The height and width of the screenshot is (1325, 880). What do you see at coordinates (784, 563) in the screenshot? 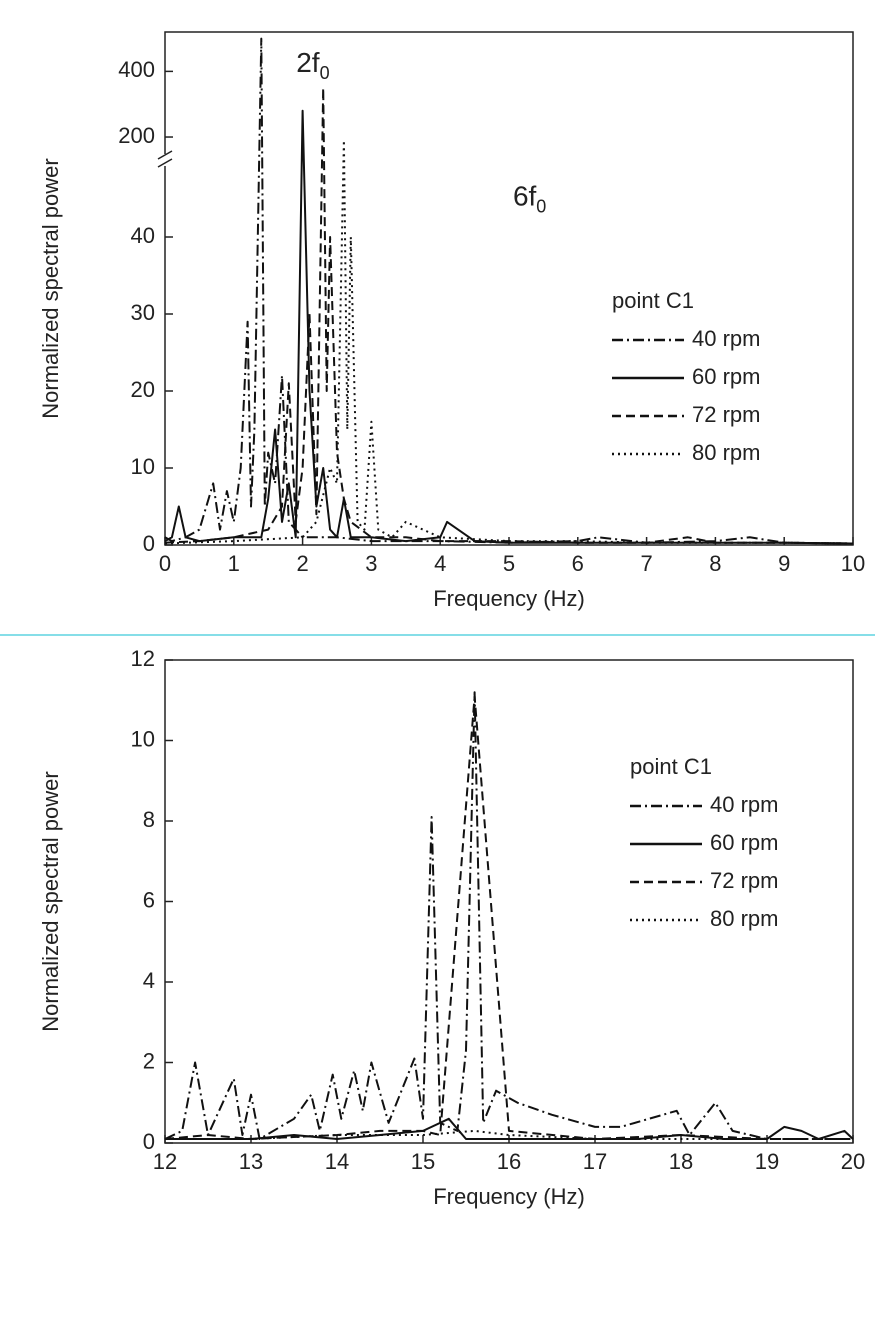
I see `x-tick-label: 9` at bounding box center [784, 563].